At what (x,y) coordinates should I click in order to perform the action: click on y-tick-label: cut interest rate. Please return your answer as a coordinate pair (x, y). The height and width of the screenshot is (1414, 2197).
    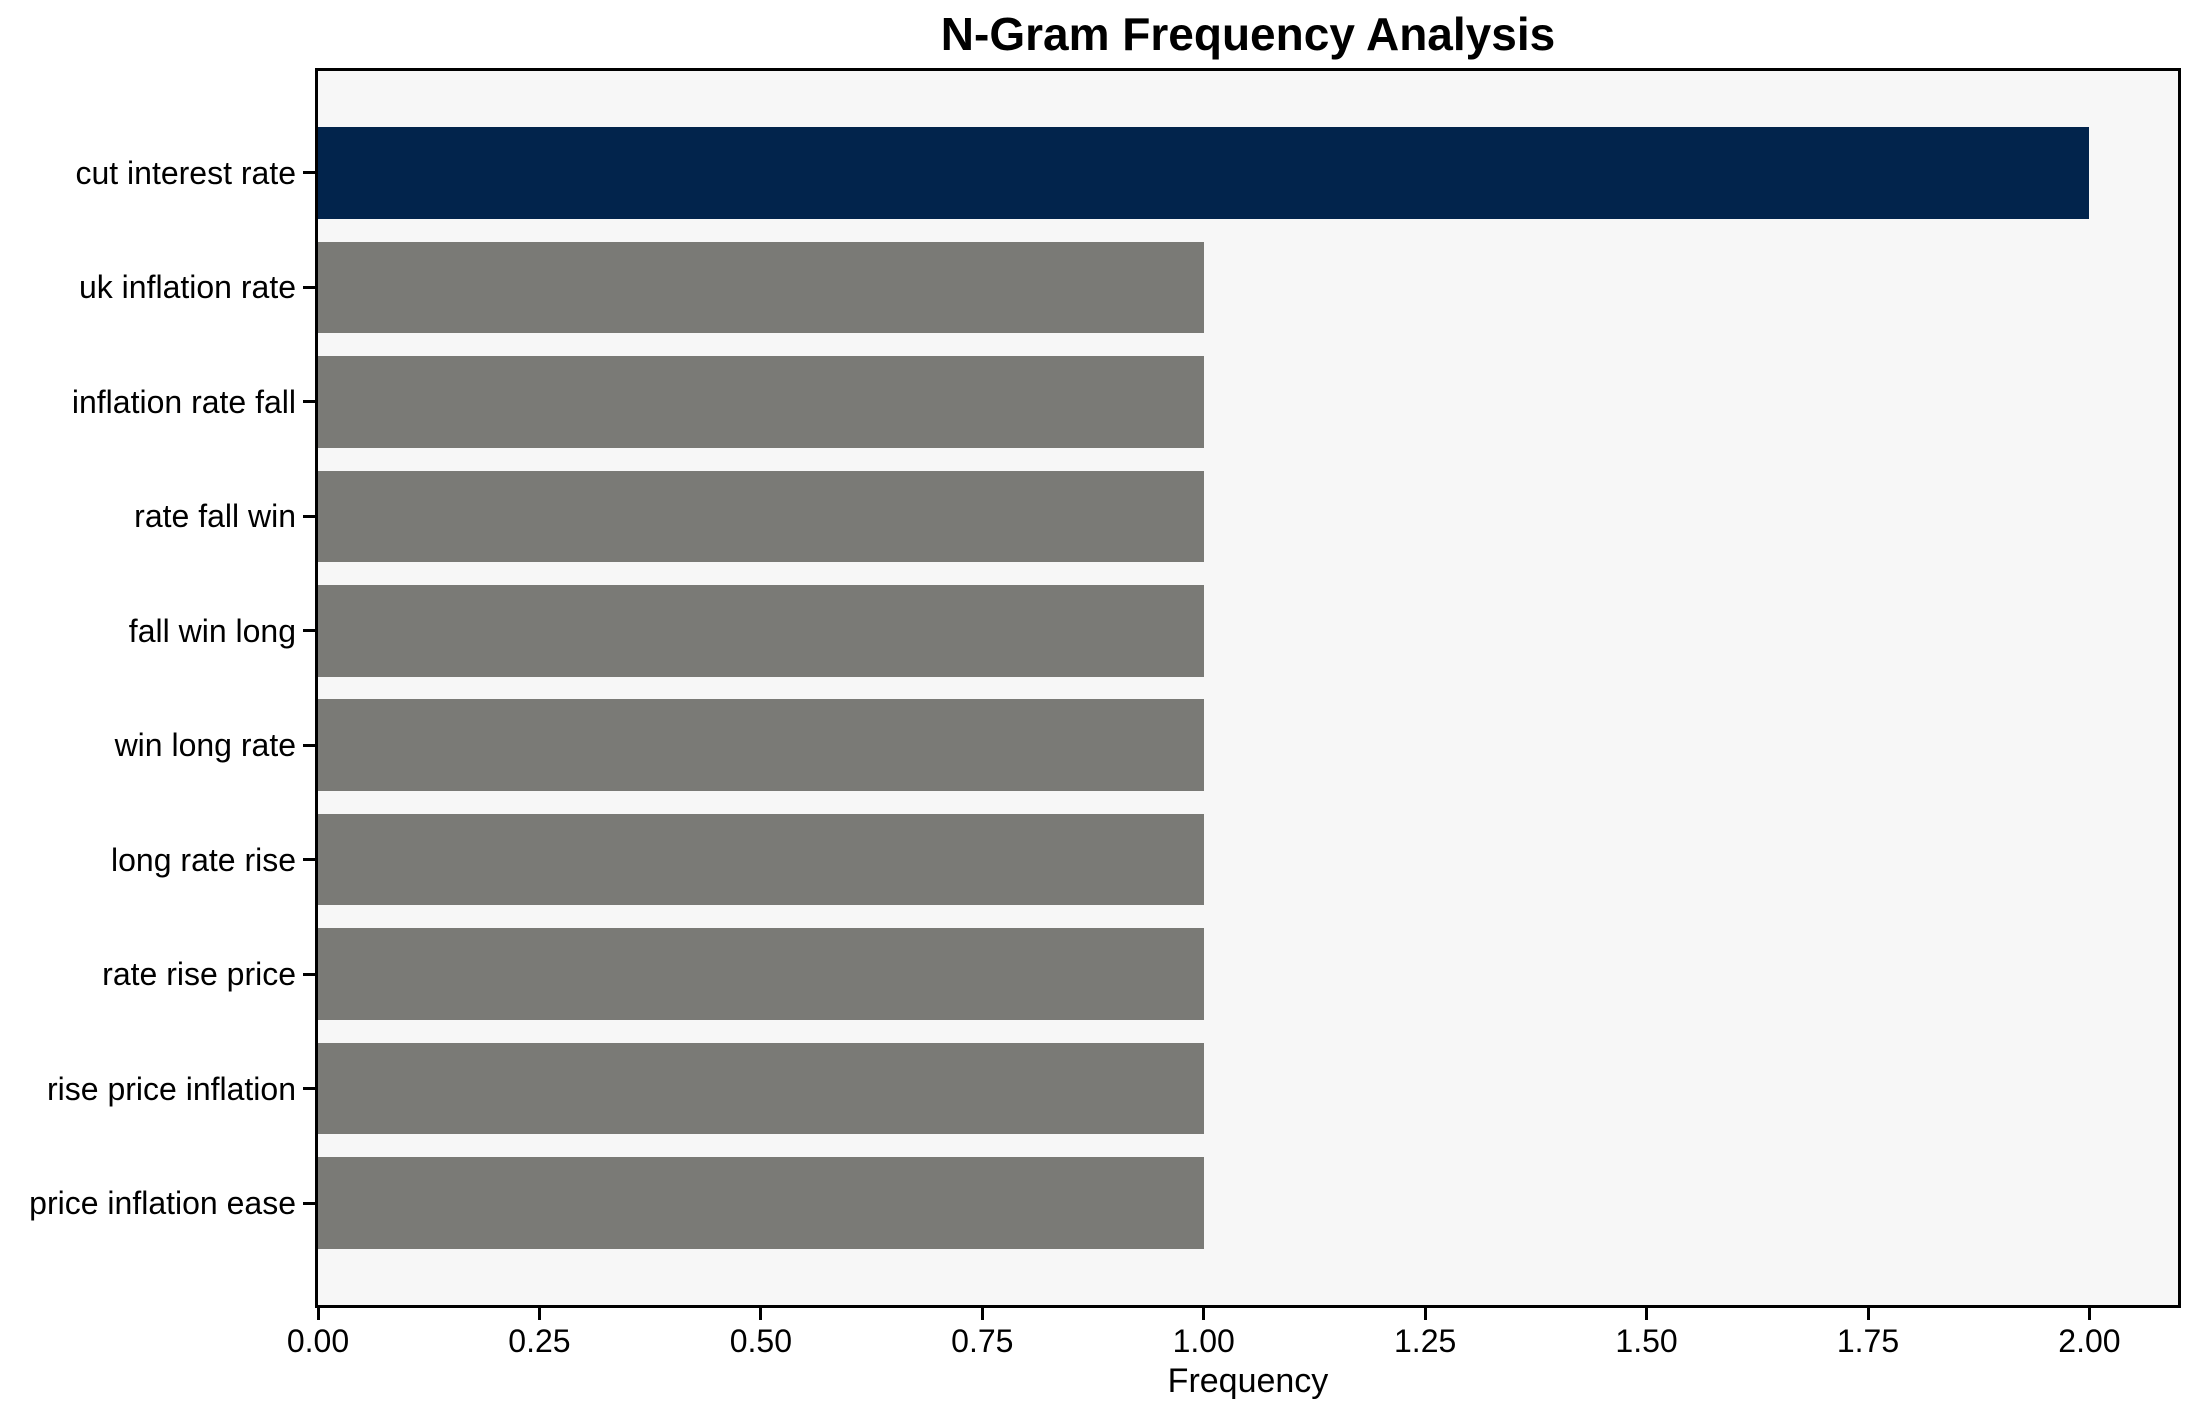
    Looking at the image, I should click on (185, 172).